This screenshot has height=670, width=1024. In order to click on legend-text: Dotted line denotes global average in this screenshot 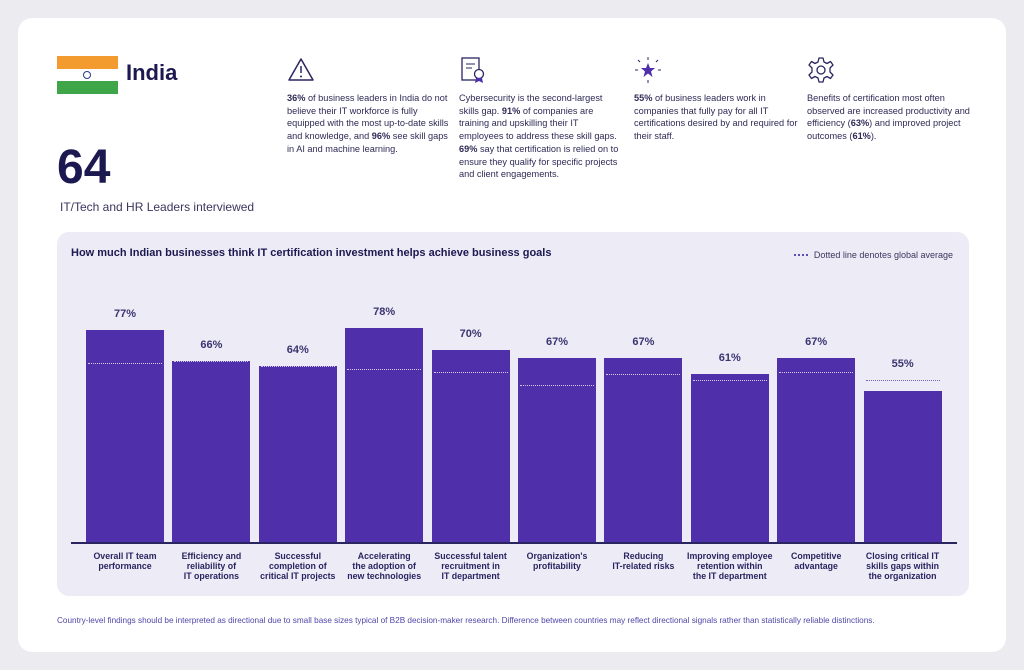, I will do `click(883, 255)`.